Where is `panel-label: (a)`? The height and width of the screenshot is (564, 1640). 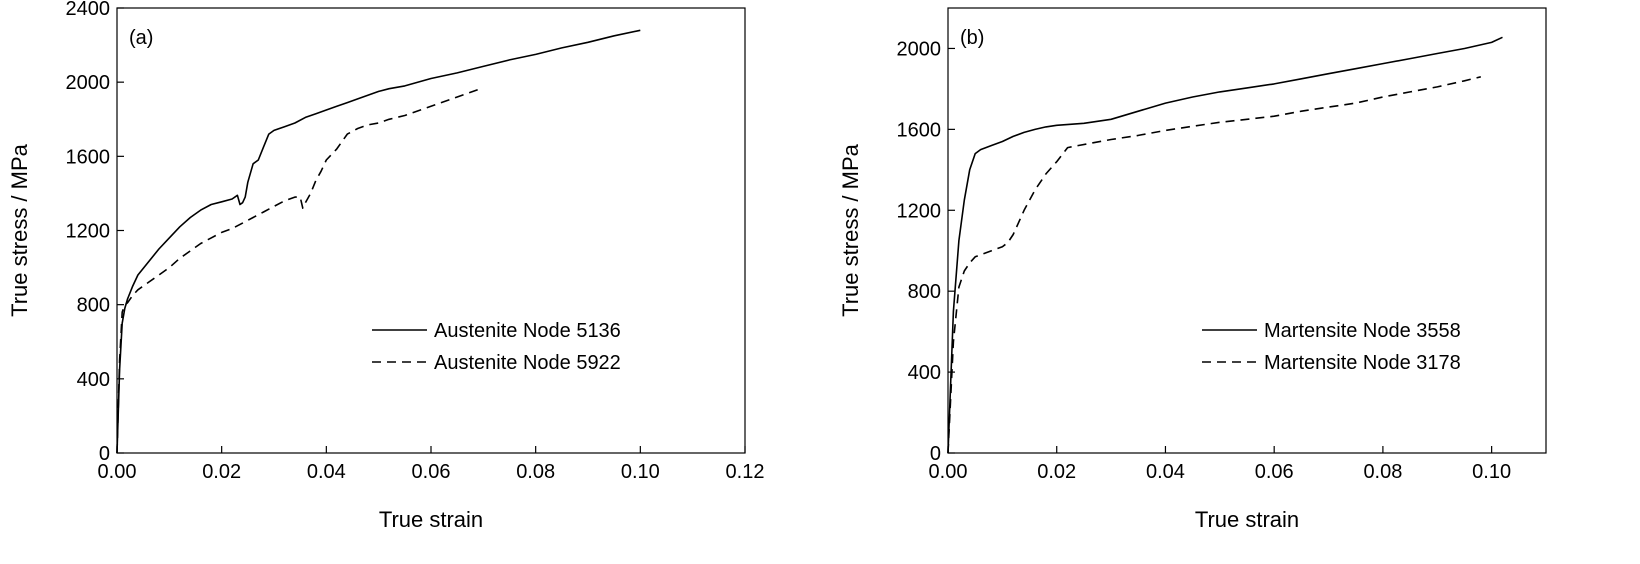
panel-label: (a) is located at coordinates (141, 38).